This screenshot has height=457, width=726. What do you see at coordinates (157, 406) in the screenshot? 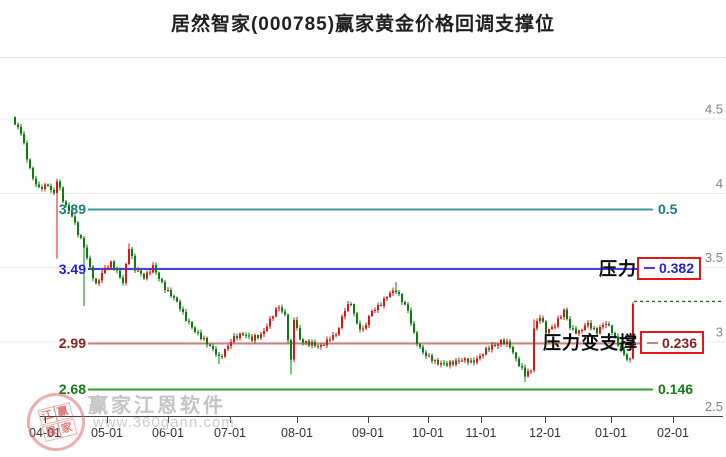
I see `watermark-brand: 赢家江恩软件` at bounding box center [157, 406].